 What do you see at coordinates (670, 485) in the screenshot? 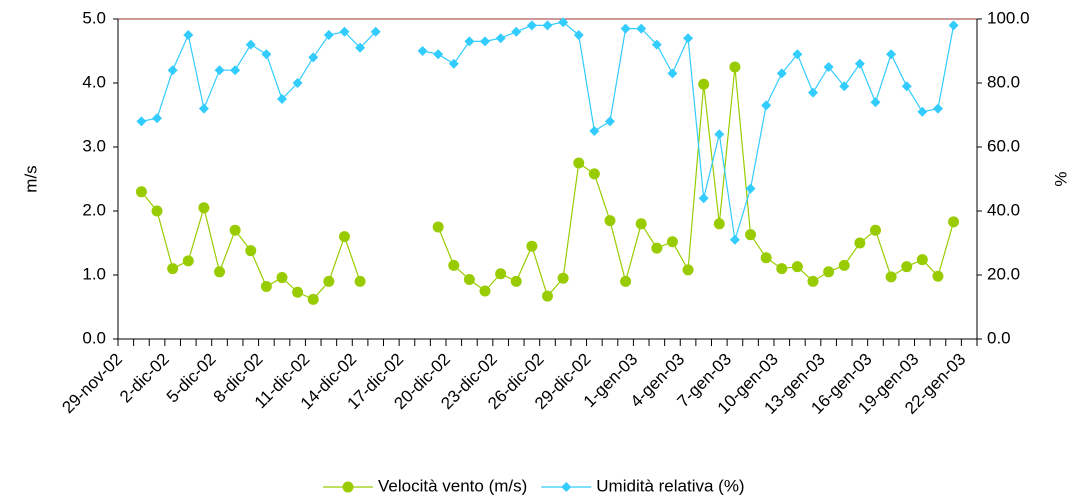
I see `legend-label: Umidità relativa (%)` at bounding box center [670, 485].